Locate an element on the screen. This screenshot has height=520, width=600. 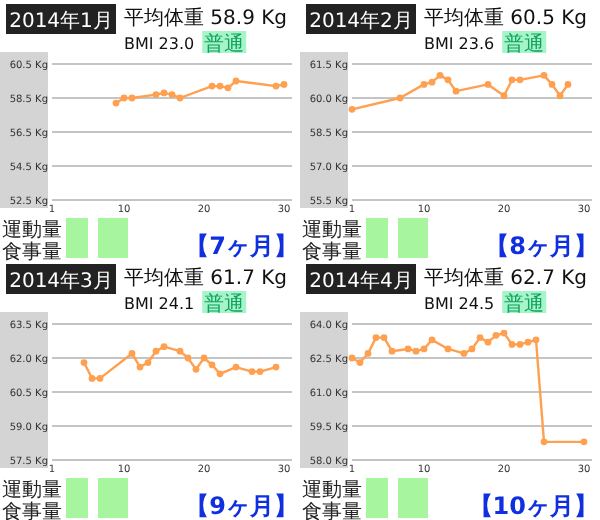
text: 【8ヶ月】 is located at coordinates (541, 246).